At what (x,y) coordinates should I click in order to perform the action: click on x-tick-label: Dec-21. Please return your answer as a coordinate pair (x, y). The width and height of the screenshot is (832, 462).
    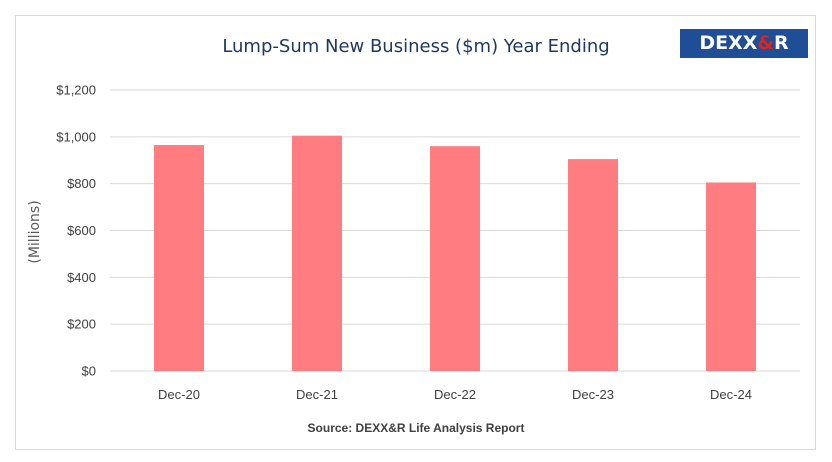
    Looking at the image, I should click on (317, 394).